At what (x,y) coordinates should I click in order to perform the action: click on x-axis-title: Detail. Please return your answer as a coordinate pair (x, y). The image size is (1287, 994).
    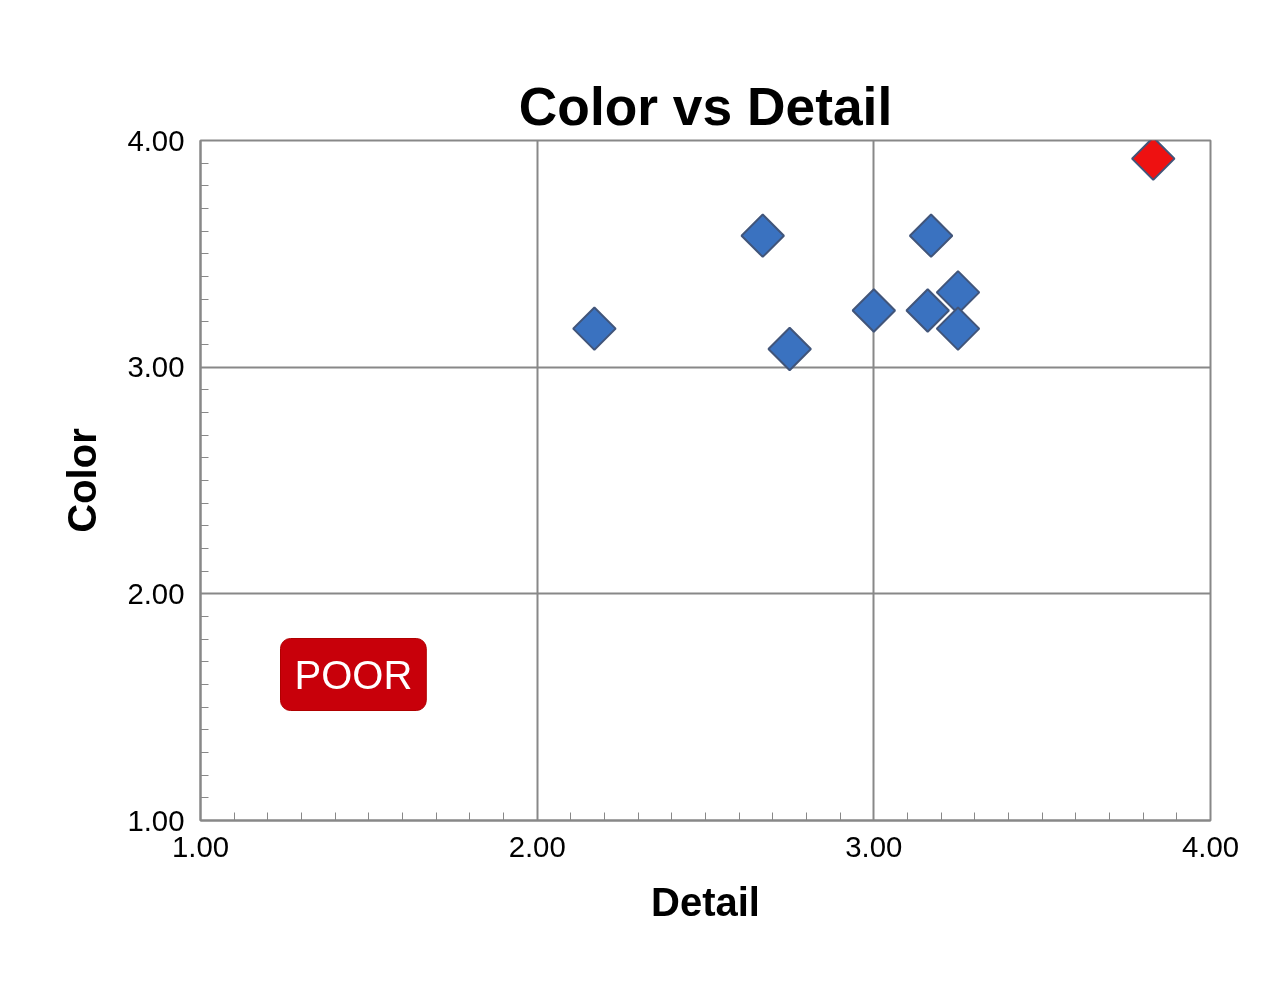
    Looking at the image, I should click on (705, 901).